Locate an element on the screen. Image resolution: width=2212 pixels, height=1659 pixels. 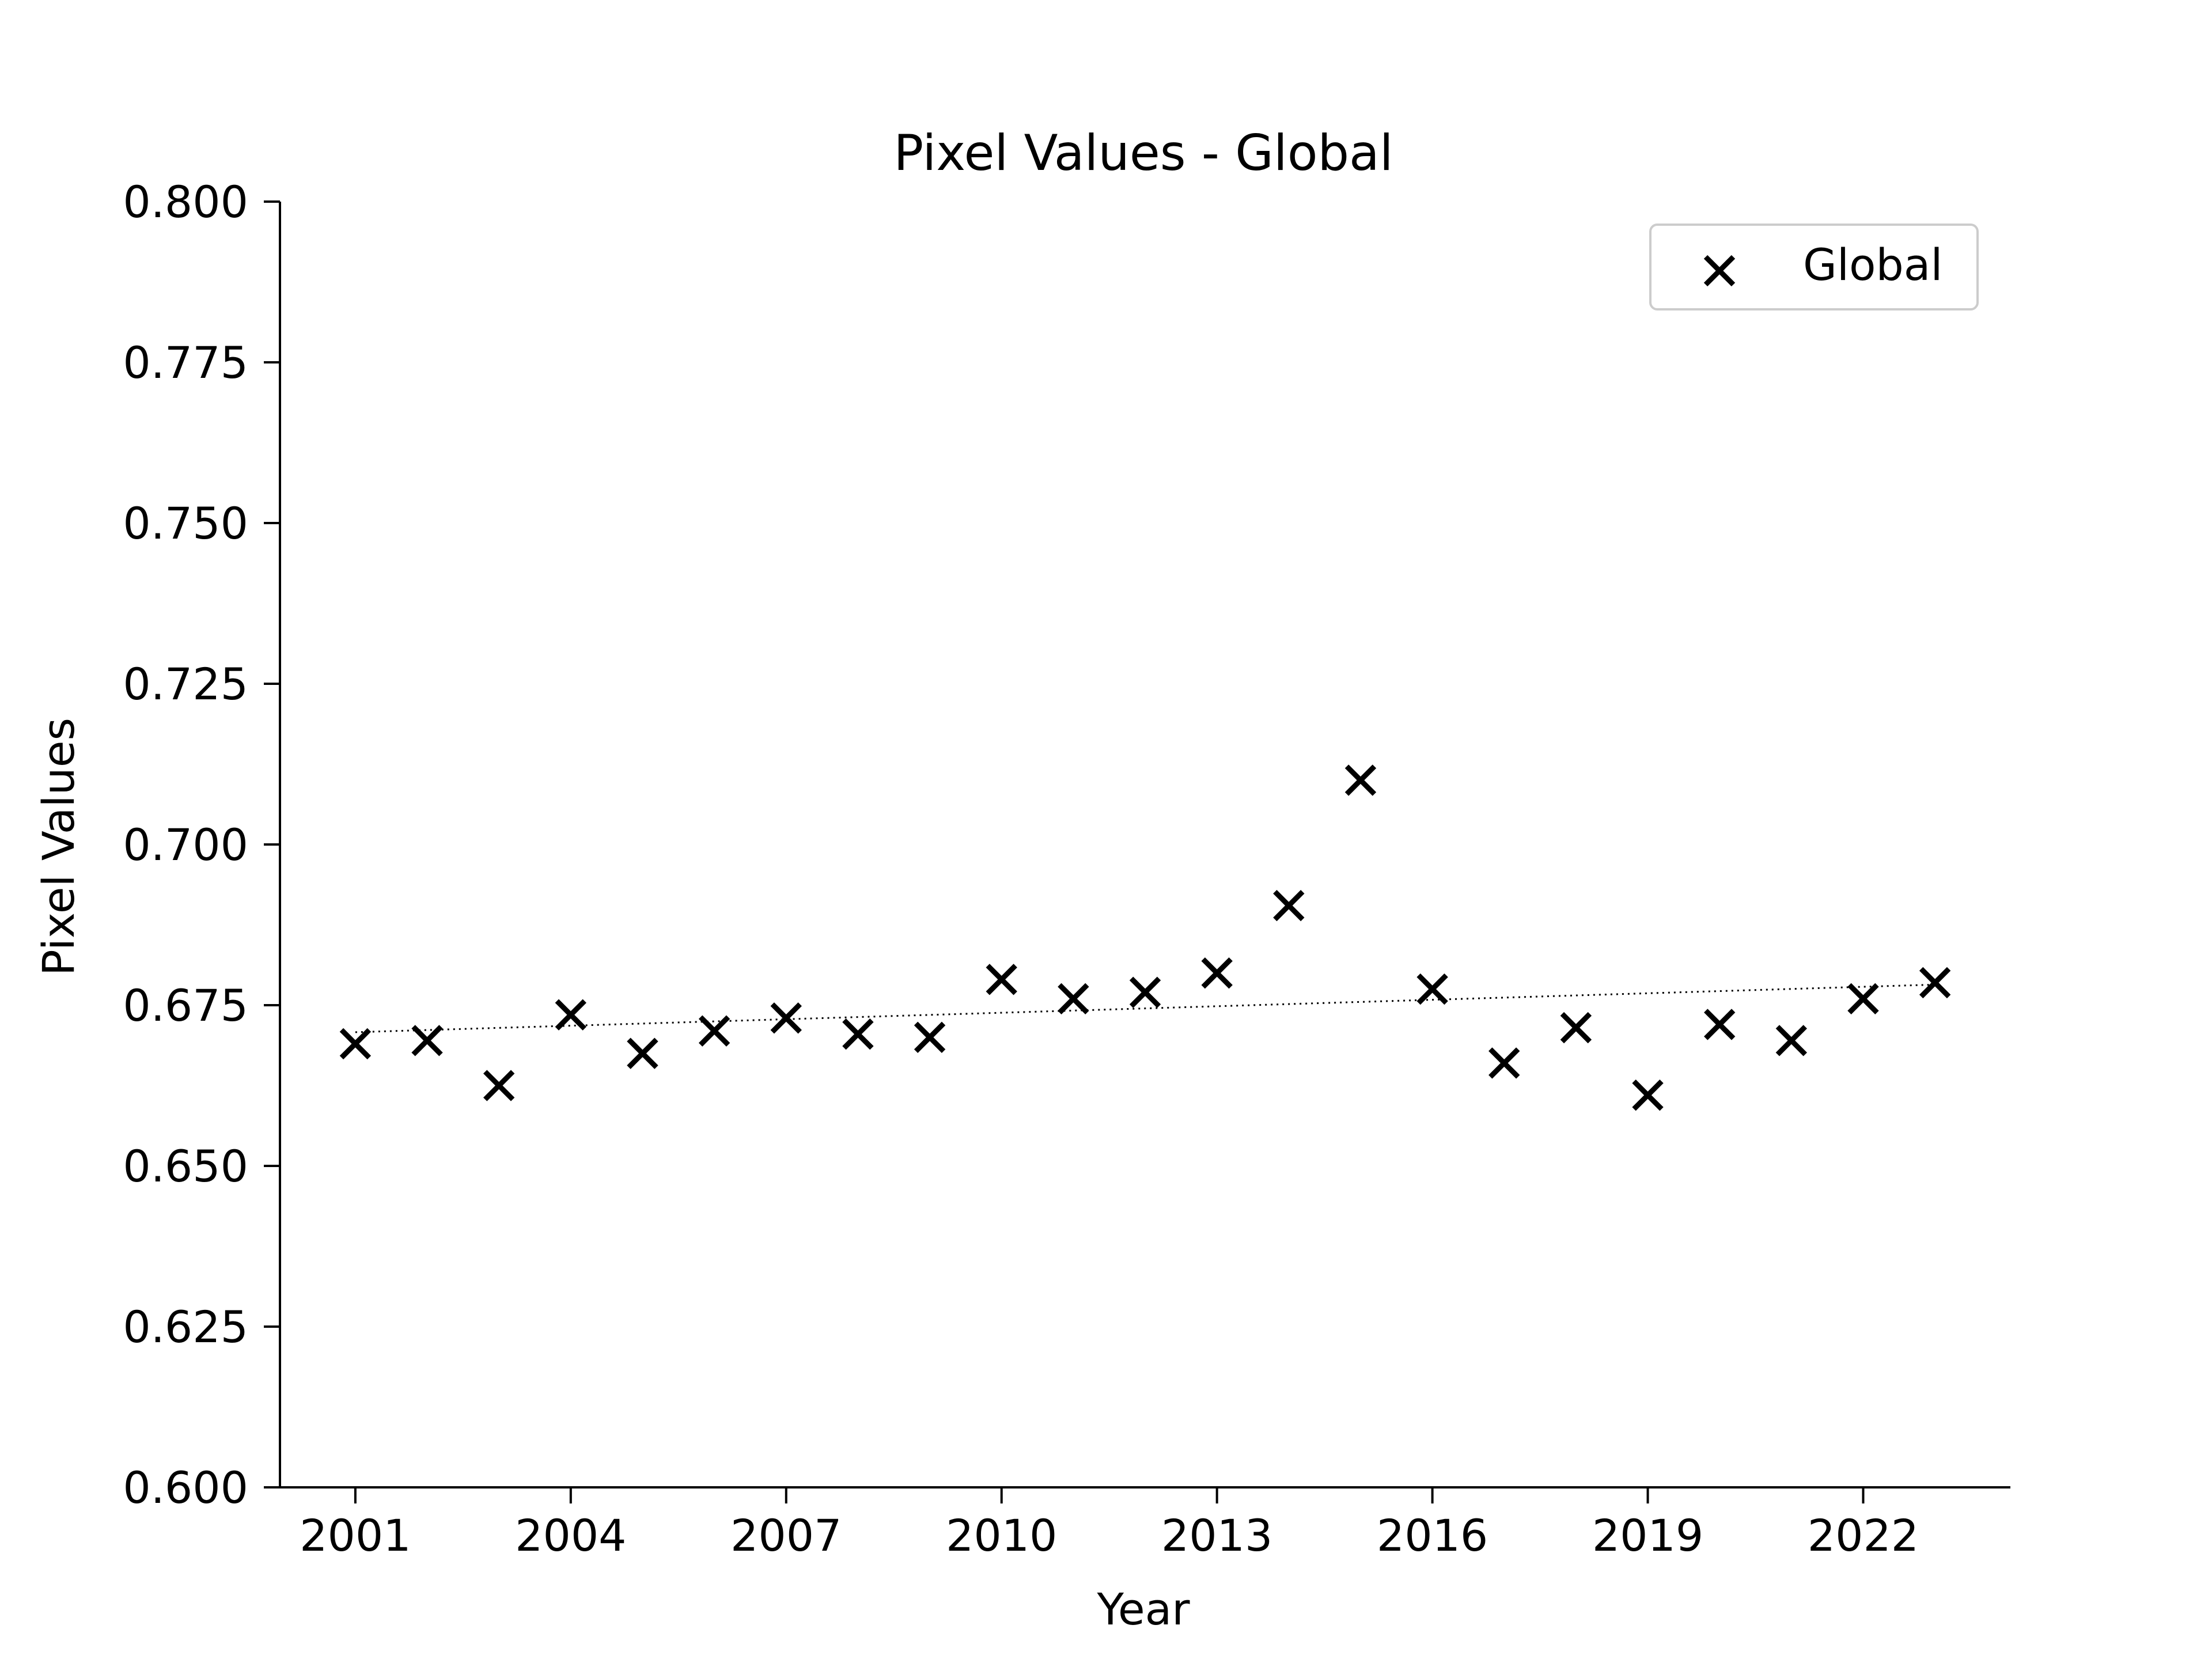
legend-frame is located at coordinates (1814, 267).